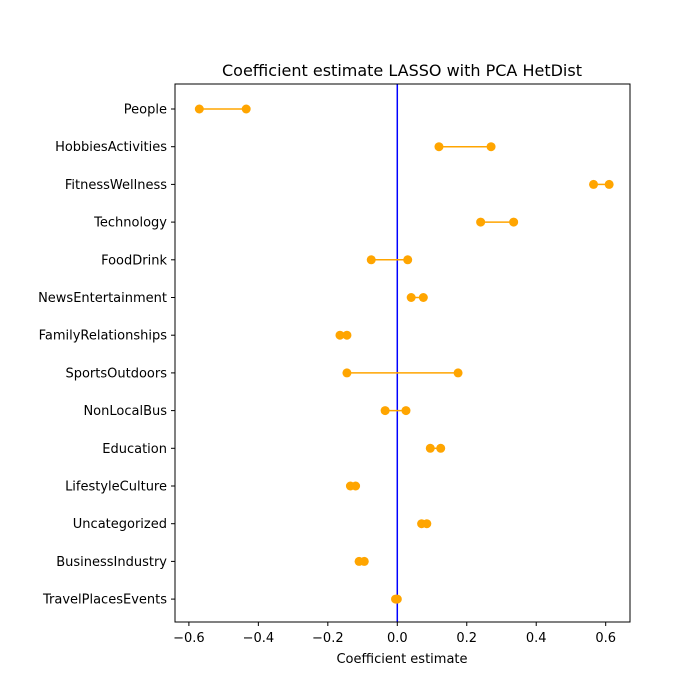 This screenshot has width=700, height=700. Describe the element at coordinates (103, 336) in the screenshot. I see `y-tick-label: FamilyRelationships` at that location.